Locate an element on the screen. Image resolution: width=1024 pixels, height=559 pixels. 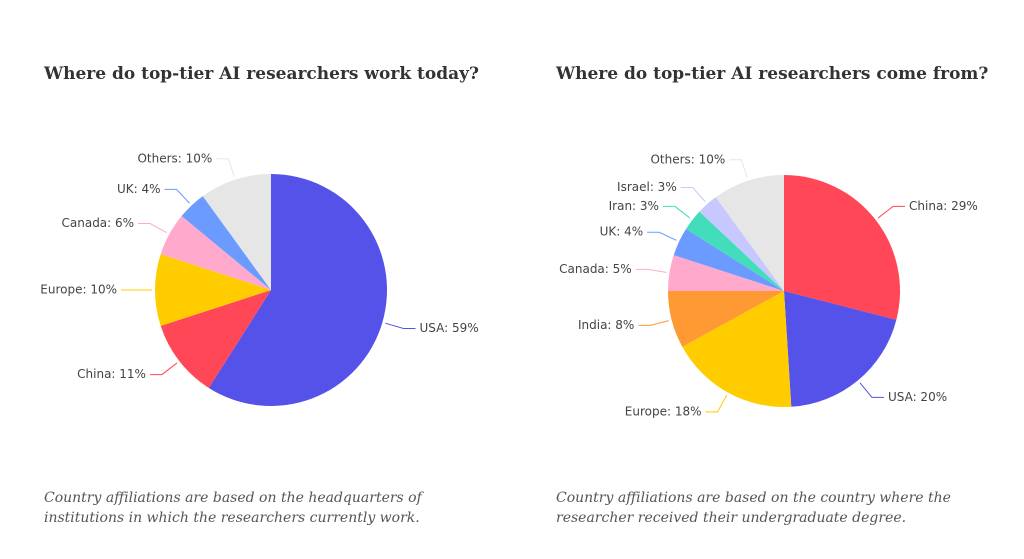
slice-label: India: 8% is located at coordinates (606, 325).